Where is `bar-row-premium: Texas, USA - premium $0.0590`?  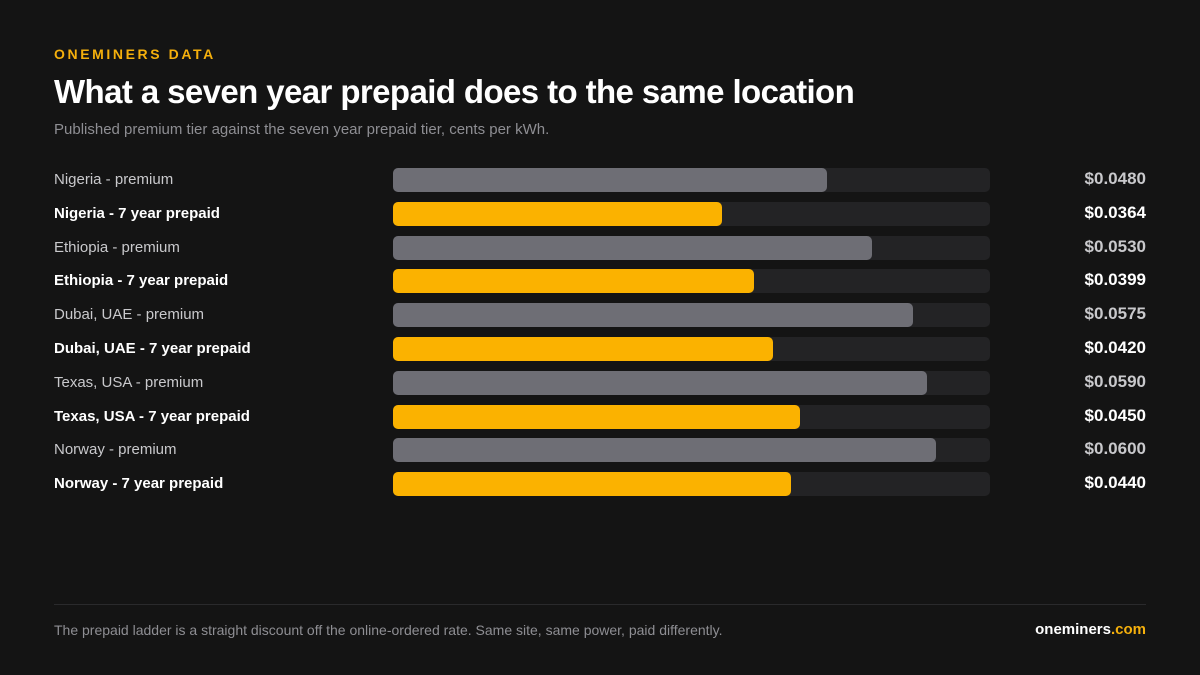
bar-row-premium: Texas, USA - premium $0.0590 is located at coordinates (600, 382).